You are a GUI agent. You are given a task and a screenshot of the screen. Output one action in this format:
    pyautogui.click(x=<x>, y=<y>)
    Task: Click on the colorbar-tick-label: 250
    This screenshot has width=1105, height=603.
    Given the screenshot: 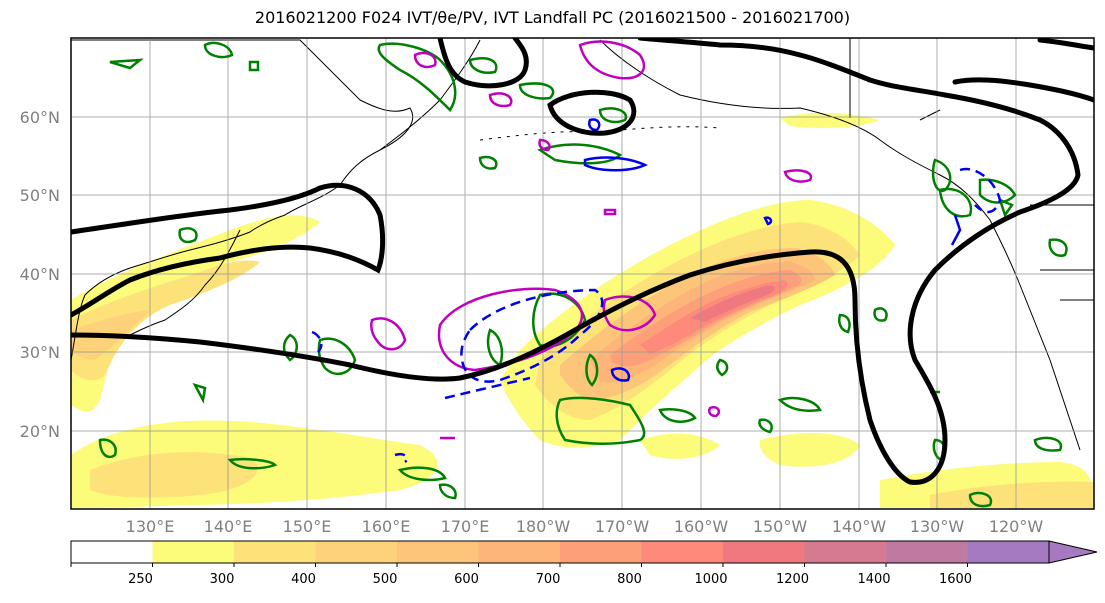 What is the action you would take?
    pyautogui.click(x=140, y=579)
    